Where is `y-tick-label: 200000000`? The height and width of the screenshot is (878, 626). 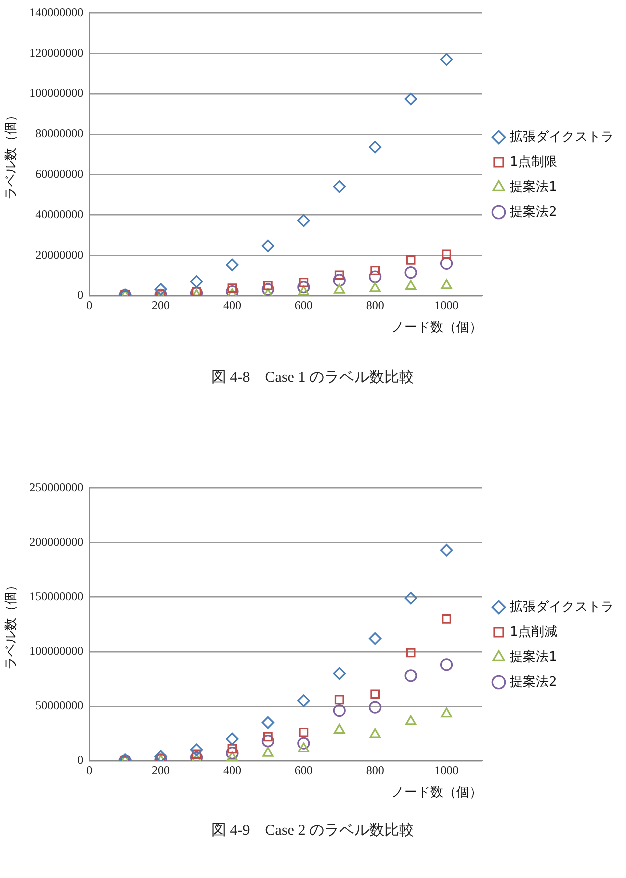 y-tick-label: 200000000 is located at coordinates (57, 541).